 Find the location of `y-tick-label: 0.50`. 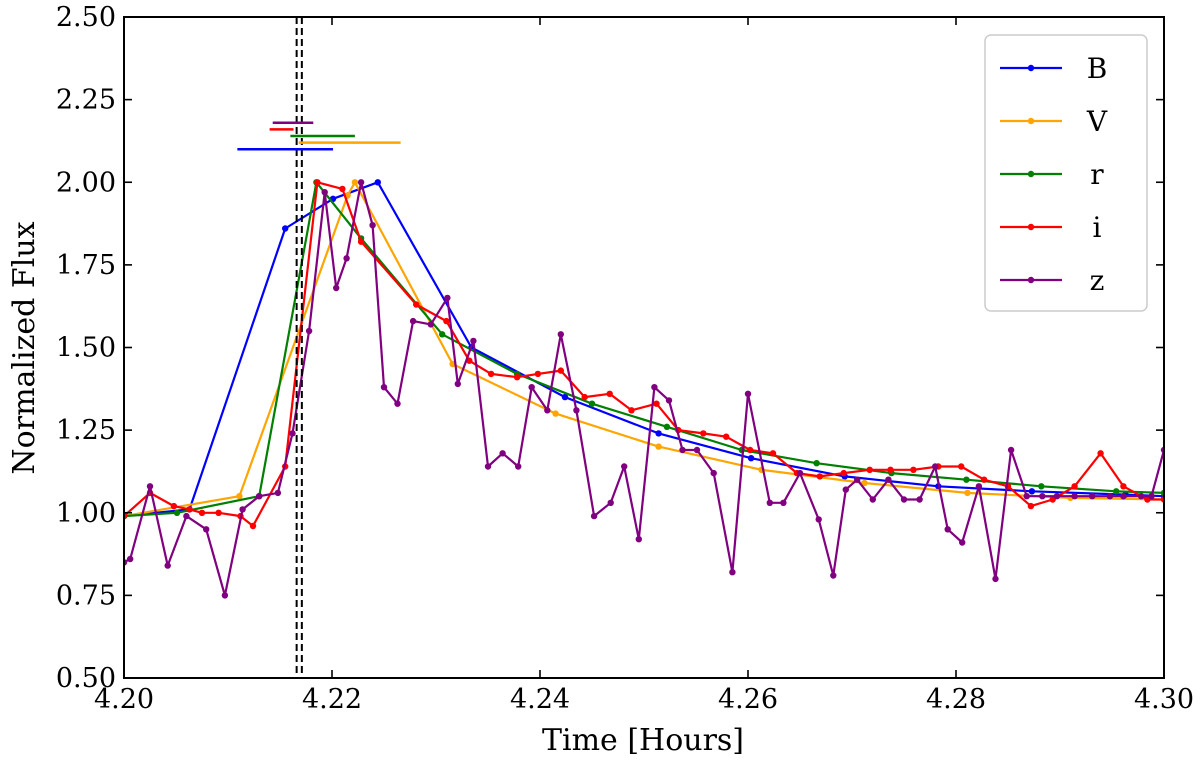

y-tick-label: 0.50 is located at coordinates (86, 678).